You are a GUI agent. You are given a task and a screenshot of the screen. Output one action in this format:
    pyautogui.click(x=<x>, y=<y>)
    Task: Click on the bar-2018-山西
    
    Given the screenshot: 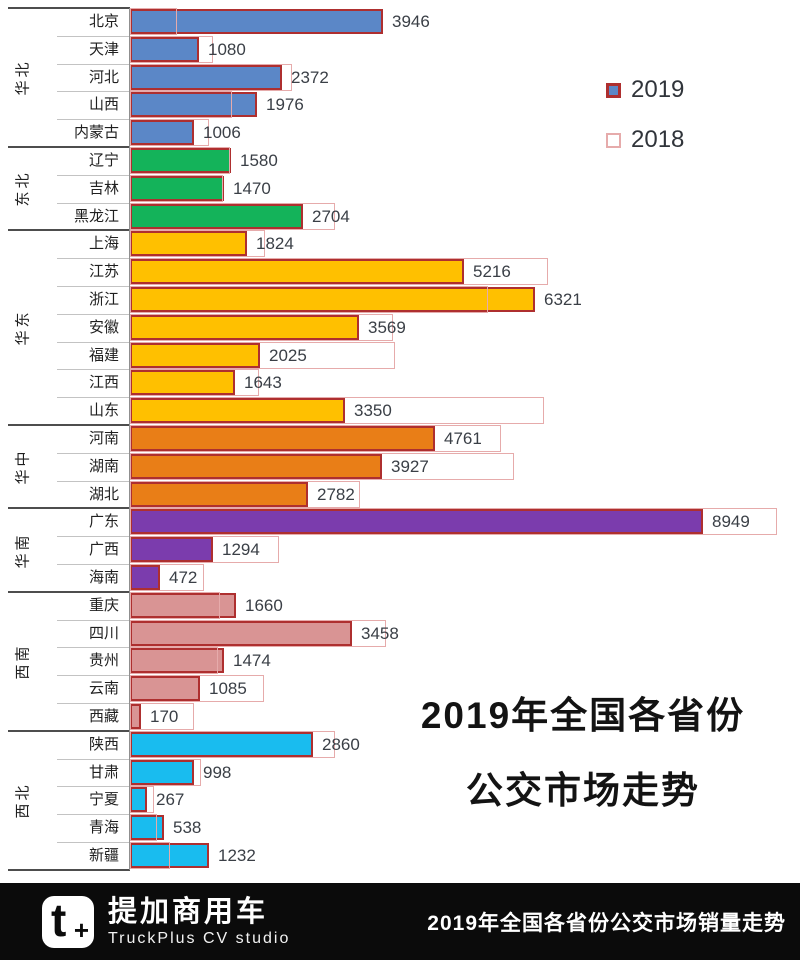 What is the action you would take?
    pyautogui.click(x=181, y=105)
    